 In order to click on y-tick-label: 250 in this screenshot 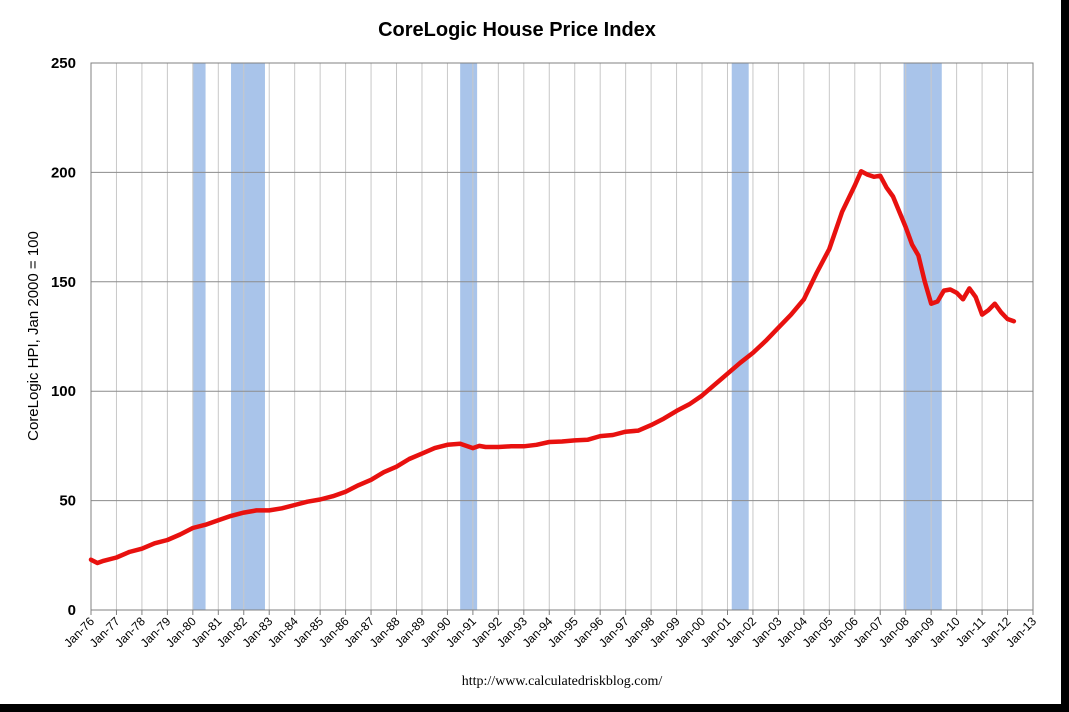, I will do `click(63, 63)`.